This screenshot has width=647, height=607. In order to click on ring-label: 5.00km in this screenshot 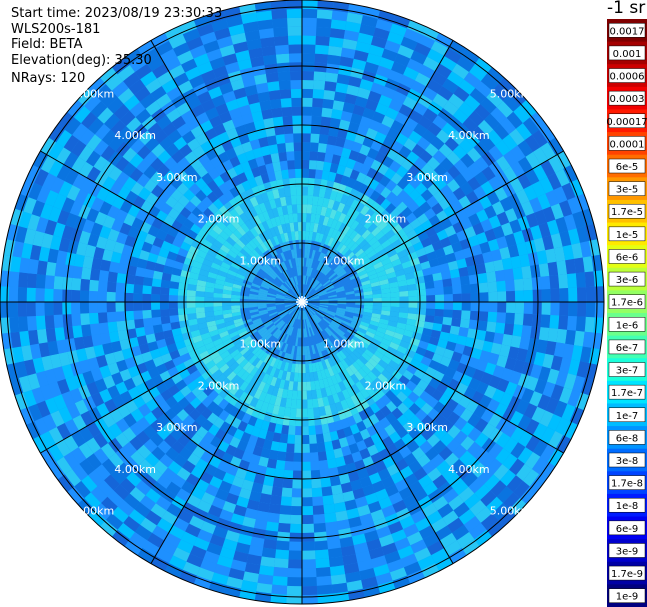, I will do `click(511, 93)`.